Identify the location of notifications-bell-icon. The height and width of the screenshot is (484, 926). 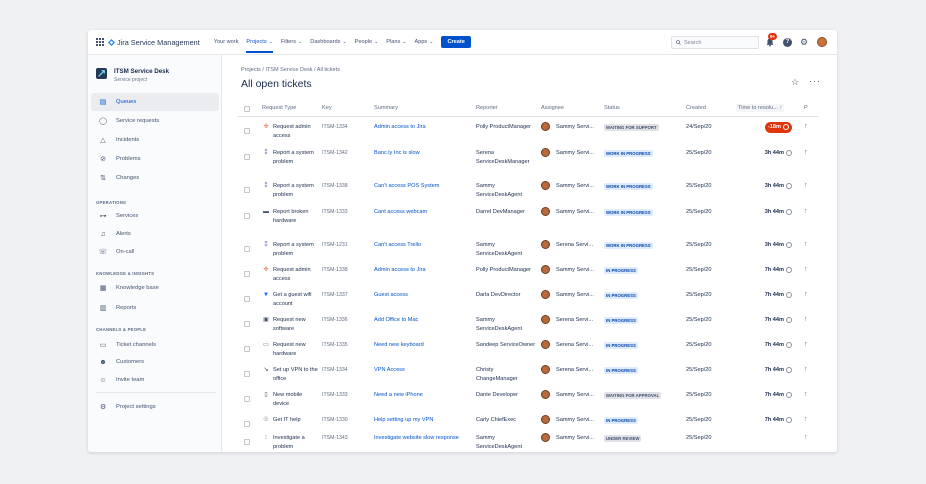
(770, 42).